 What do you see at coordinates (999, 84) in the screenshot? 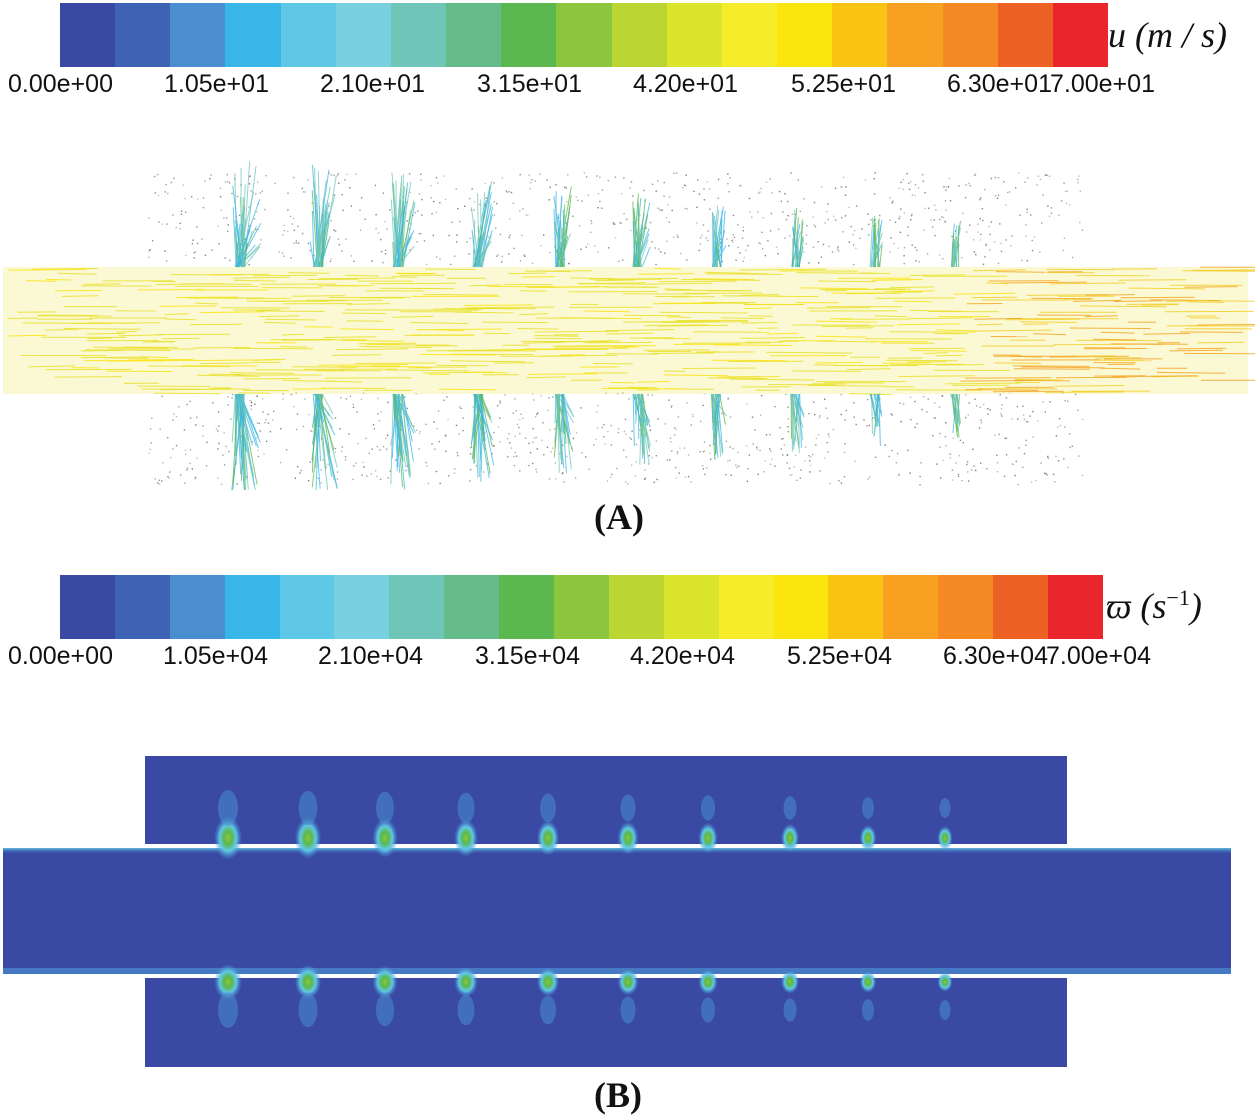
I see `velocity-tick-6: 6.30e+01` at bounding box center [999, 84].